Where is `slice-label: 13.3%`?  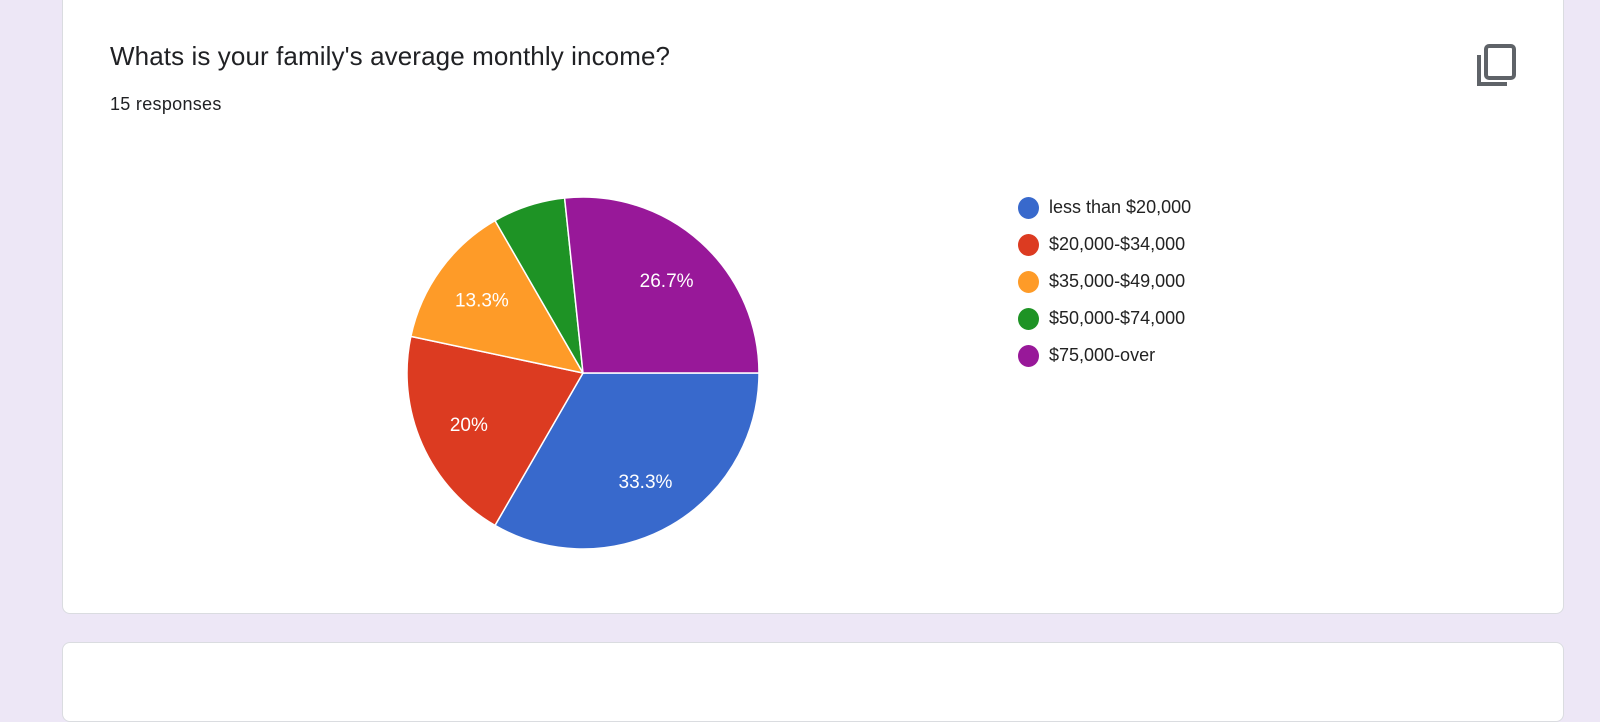 slice-label: 13.3% is located at coordinates (482, 301).